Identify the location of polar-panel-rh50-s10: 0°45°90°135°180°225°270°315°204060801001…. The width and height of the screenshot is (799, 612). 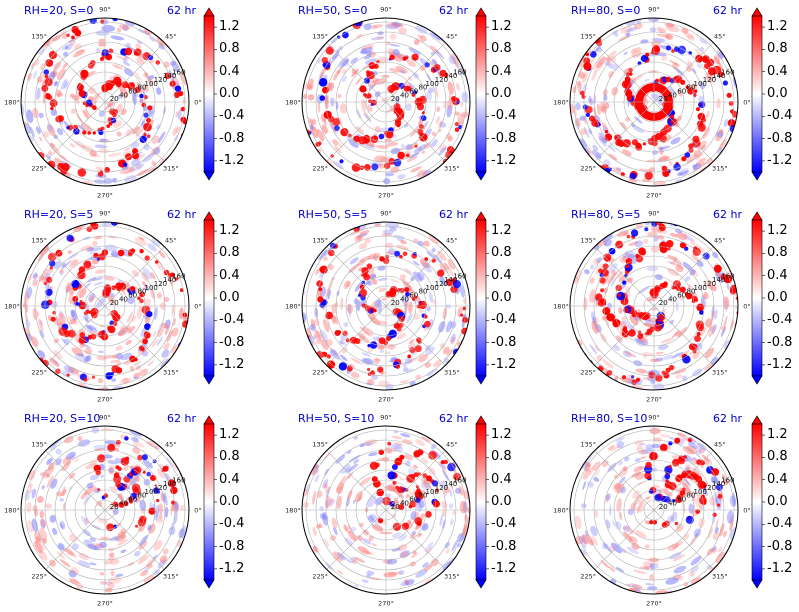
(384, 511).